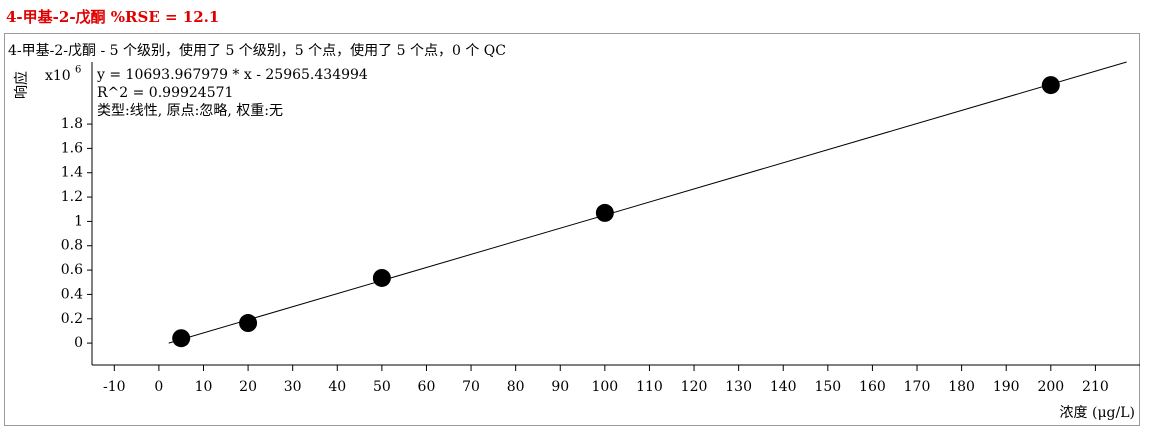  Describe the element at coordinates (72, 319) in the screenshot. I see `y-tick-label: 0.2` at that location.